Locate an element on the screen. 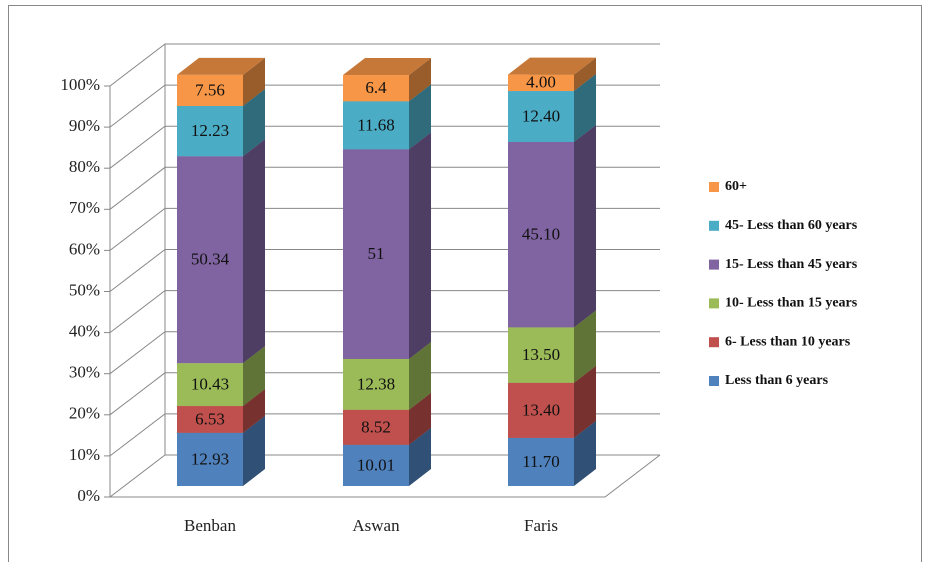 The image size is (930, 562). data-label: 13.40 is located at coordinates (541, 409).